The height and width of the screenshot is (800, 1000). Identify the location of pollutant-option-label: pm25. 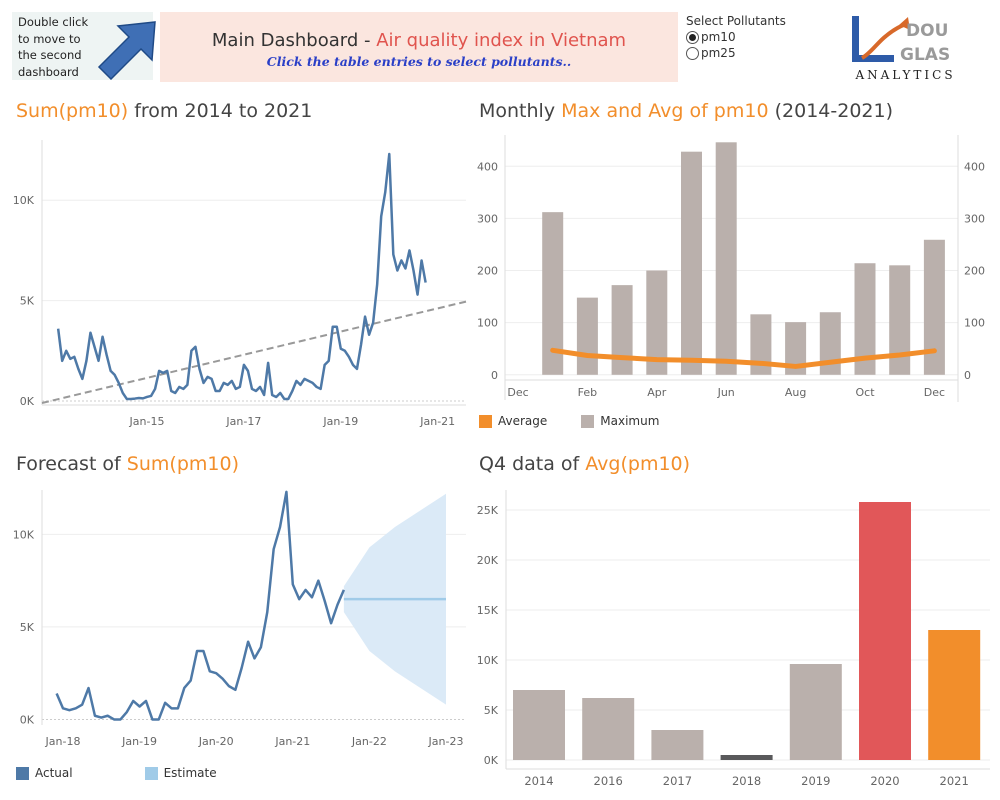
(718, 53).